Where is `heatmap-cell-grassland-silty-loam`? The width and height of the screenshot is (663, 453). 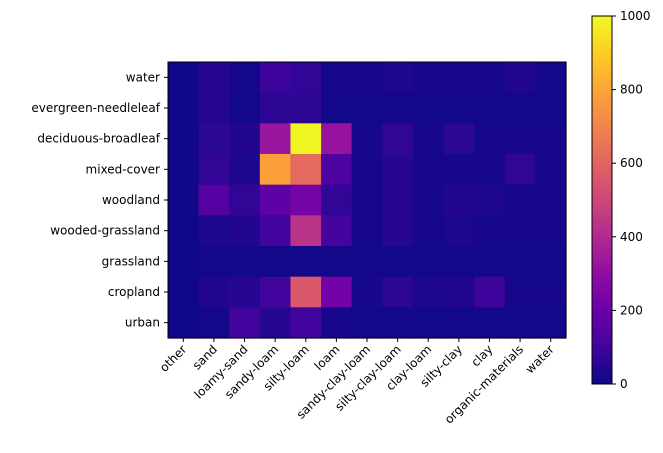
heatmap-cell-grassland-silty-loam is located at coordinates (306, 262).